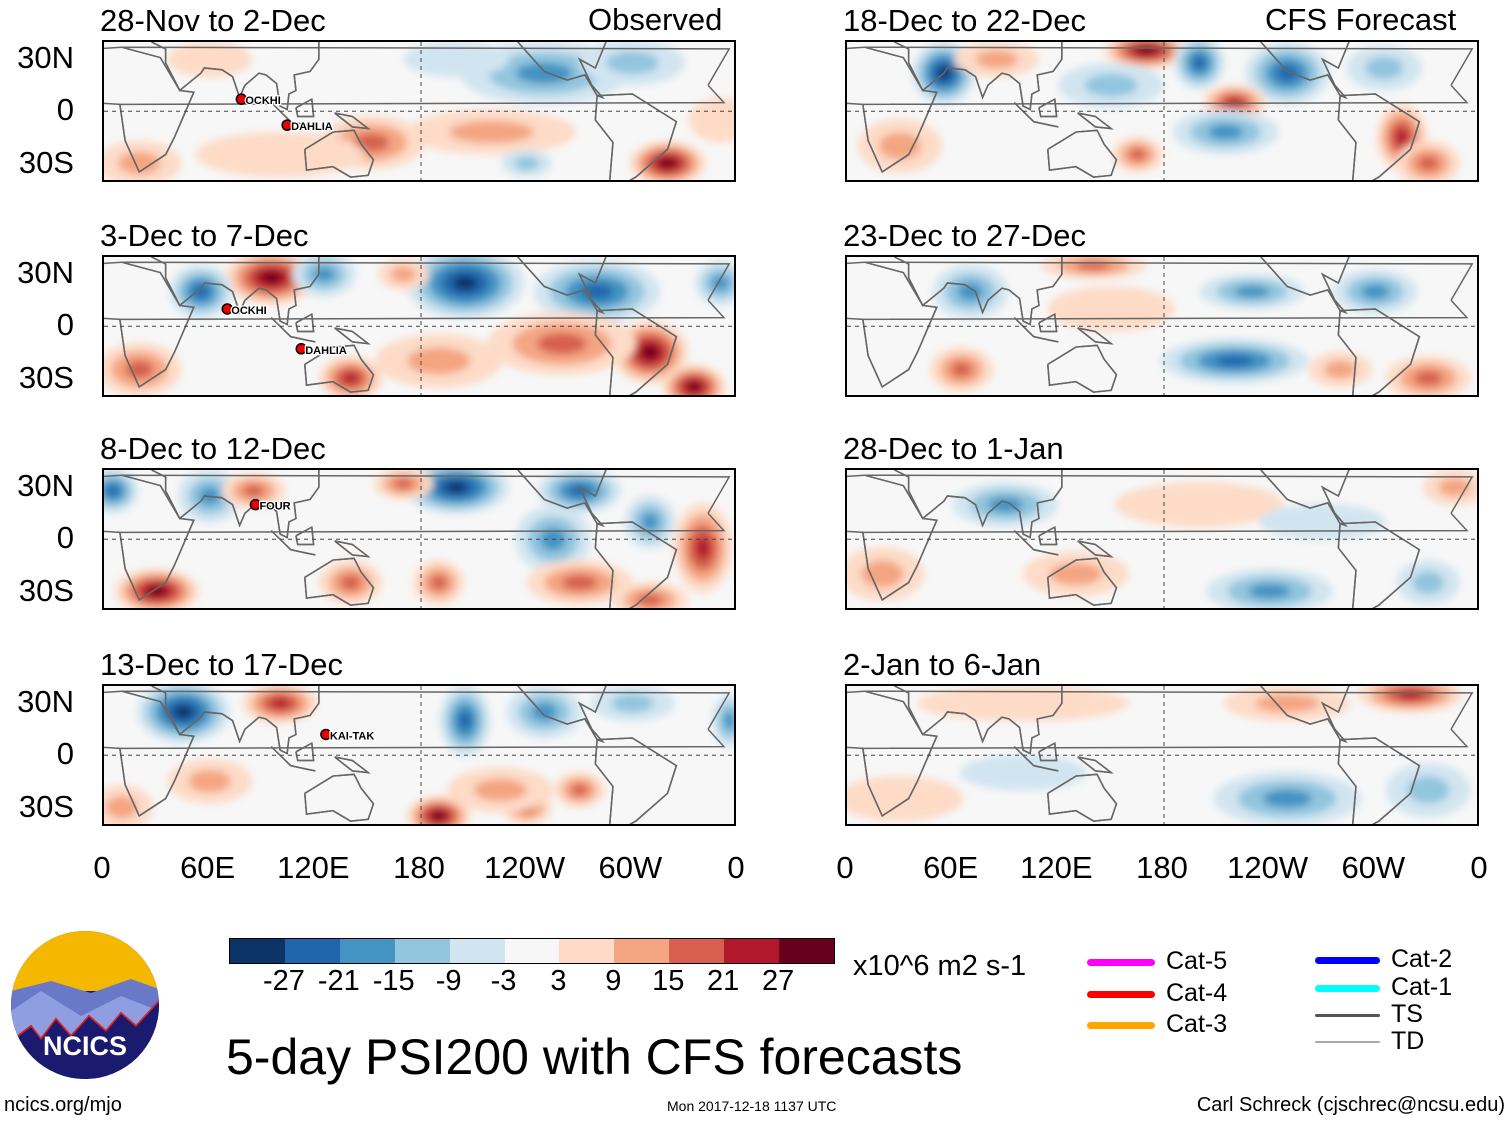 This screenshot has height=1121, width=1510. I want to click on x-axis-label: 0, so click(845, 867).